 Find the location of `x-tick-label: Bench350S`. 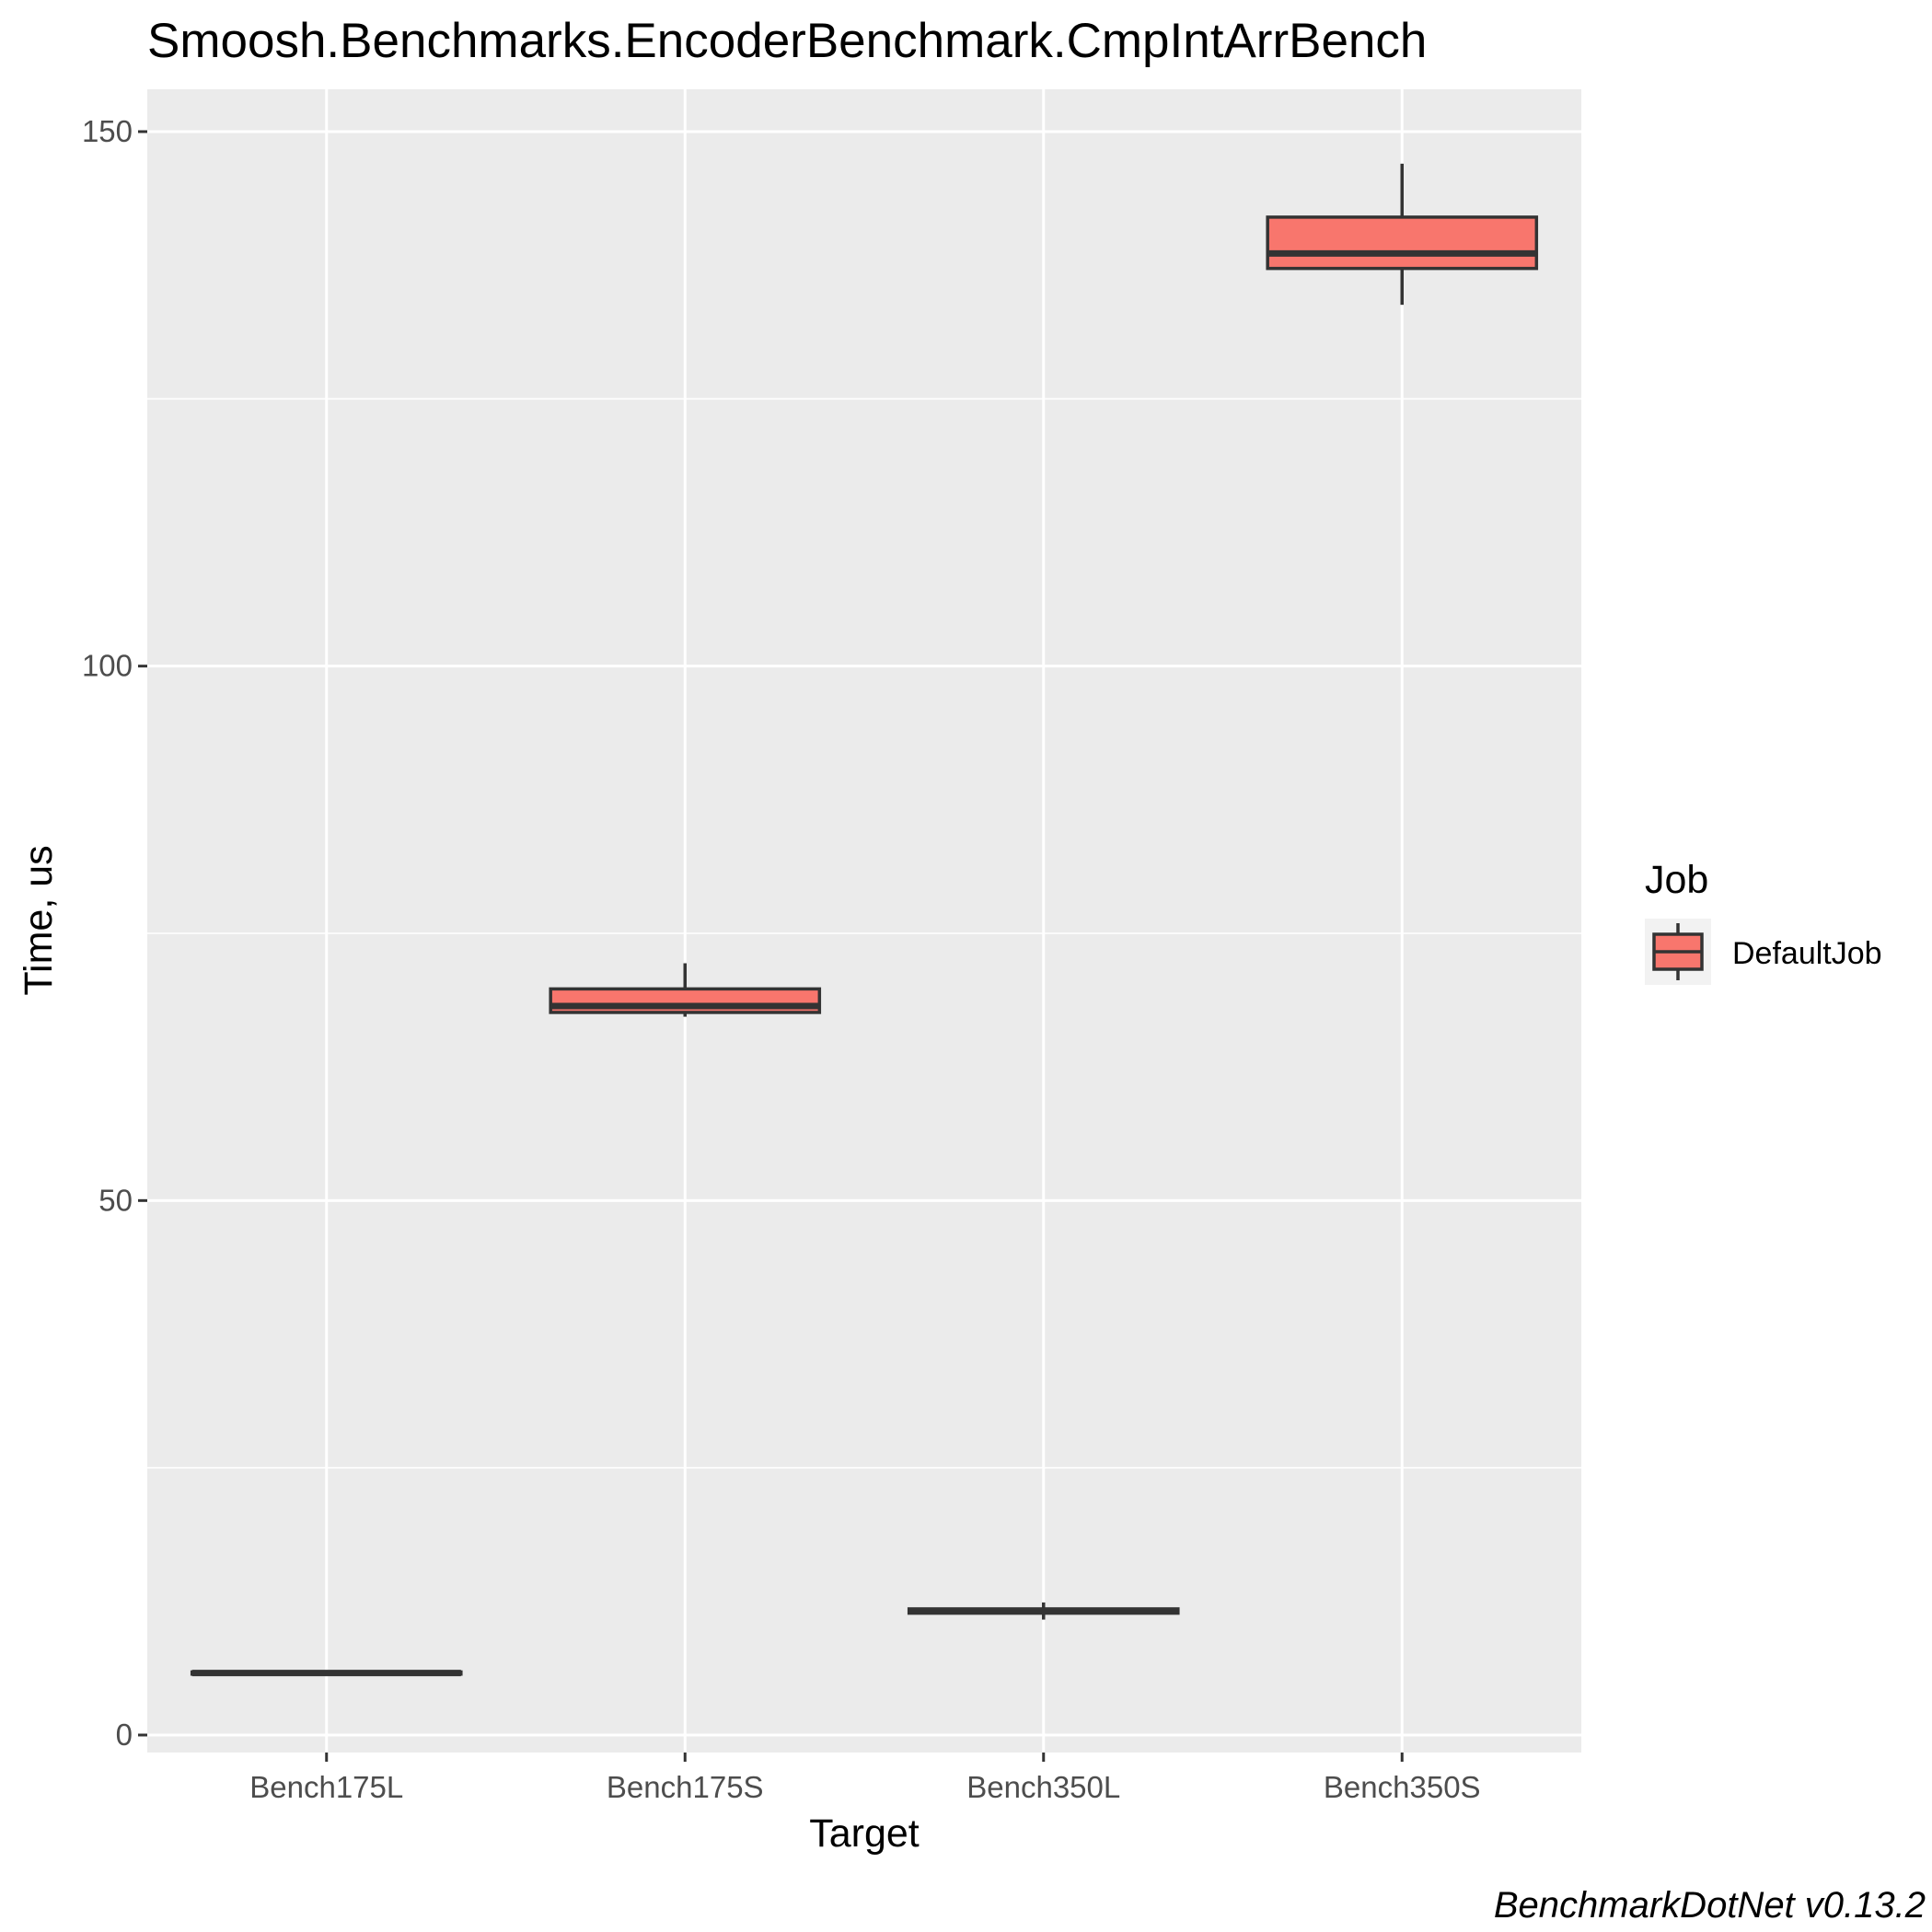

x-tick-label: Bench350S is located at coordinates (1403, 1787).